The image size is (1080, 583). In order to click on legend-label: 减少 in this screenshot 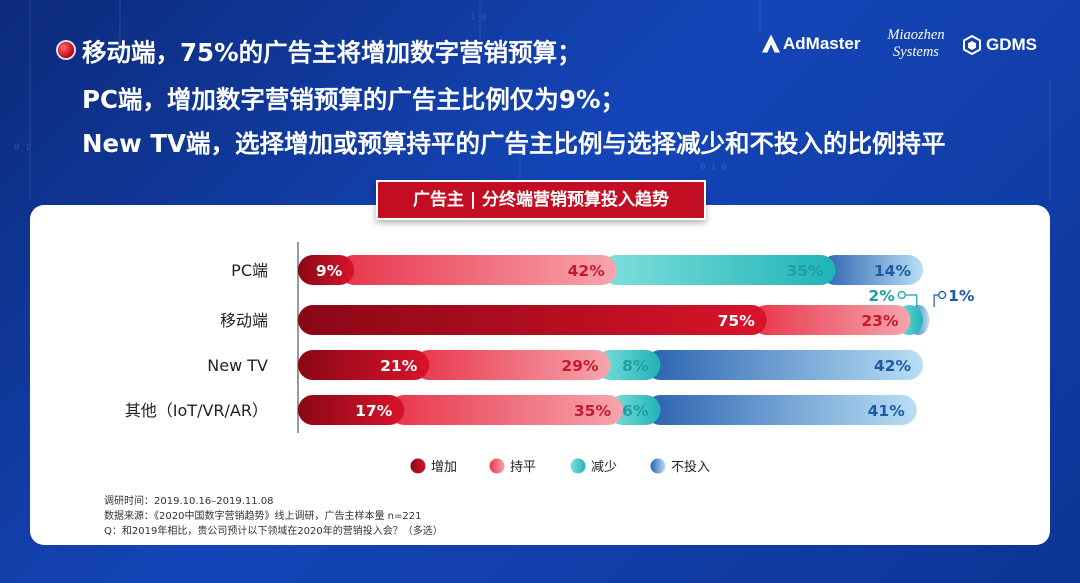, I will do `click(604, 467)`.